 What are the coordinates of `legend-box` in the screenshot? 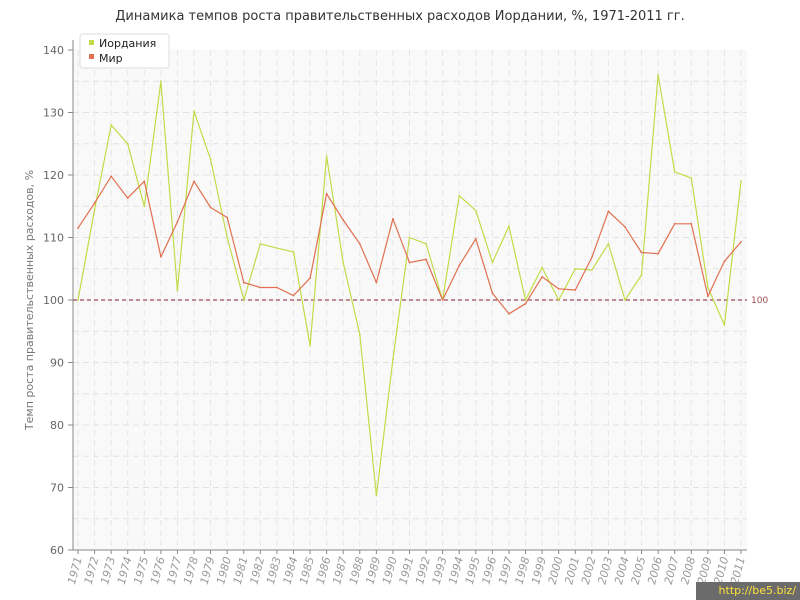 It's located at (124, 51).